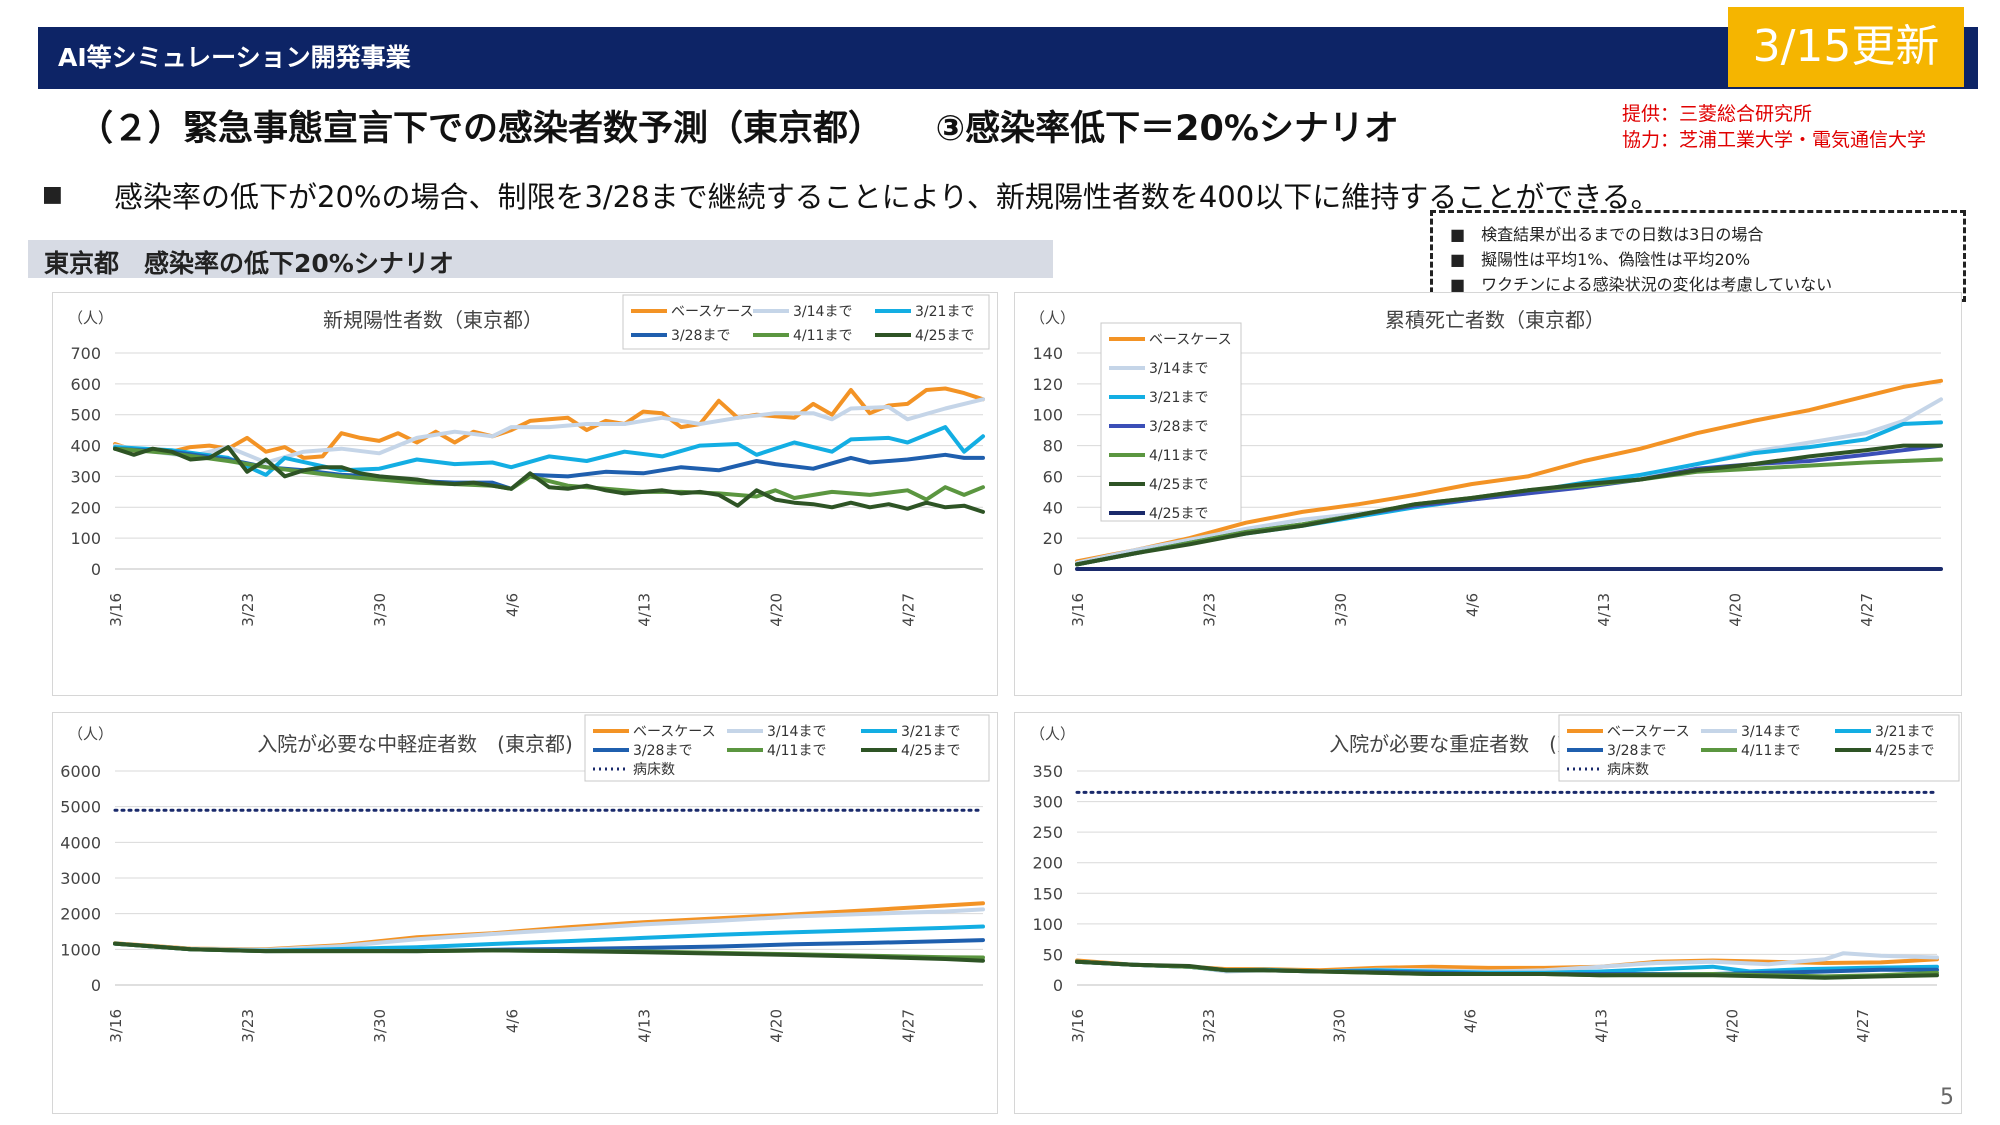 The image size is (2000, 1125). I want to click on y-tick-label: 5000, so click(80, 807).